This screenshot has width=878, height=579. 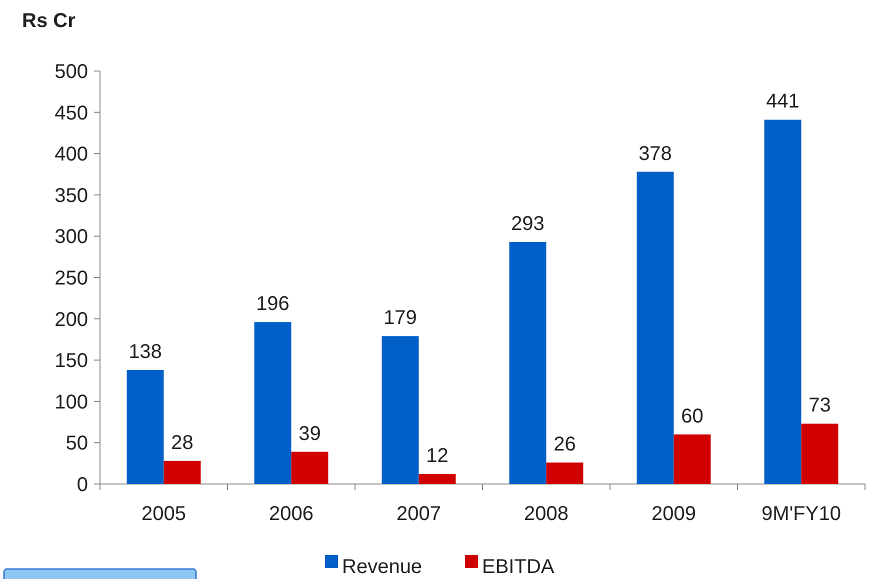 What do you see at coordinates (291, 514) in the screenshot?
I see `x-tick-label: 2006` at bounding box center [291, 514].